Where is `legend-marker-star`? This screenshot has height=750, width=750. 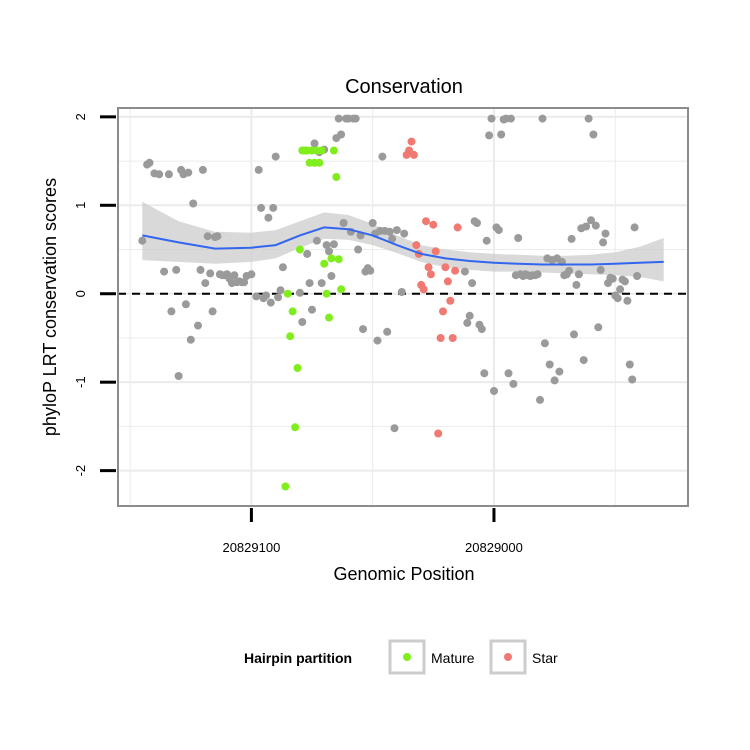 legend-marker-star is located at coordinates (508, 657).